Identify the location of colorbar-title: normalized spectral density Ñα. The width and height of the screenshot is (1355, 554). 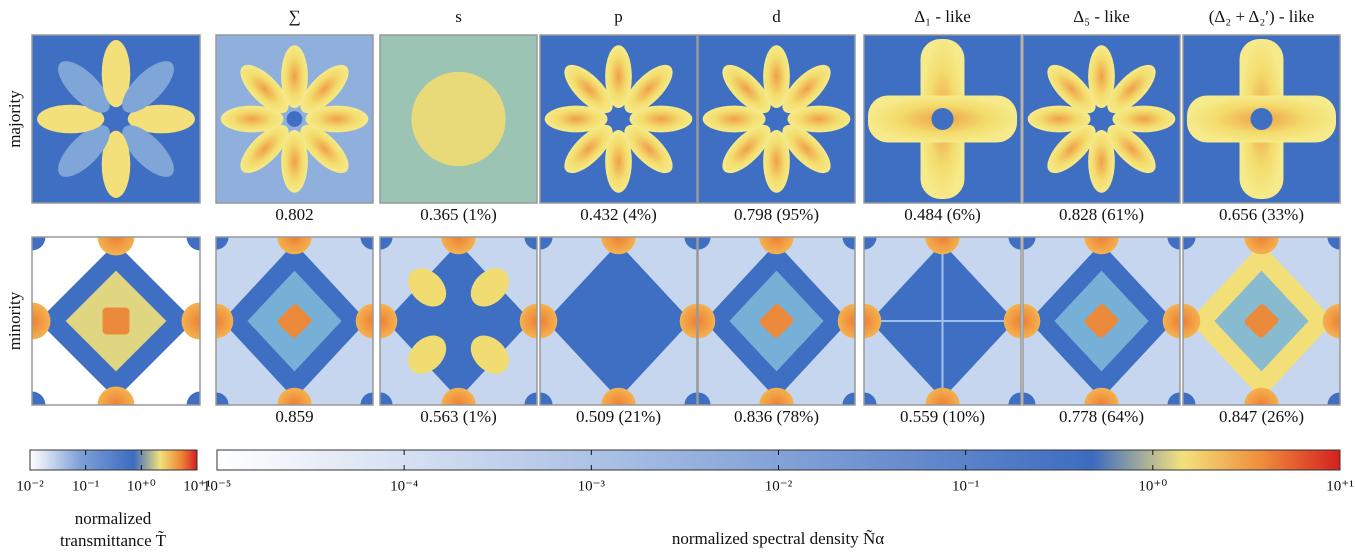
(778, 538).